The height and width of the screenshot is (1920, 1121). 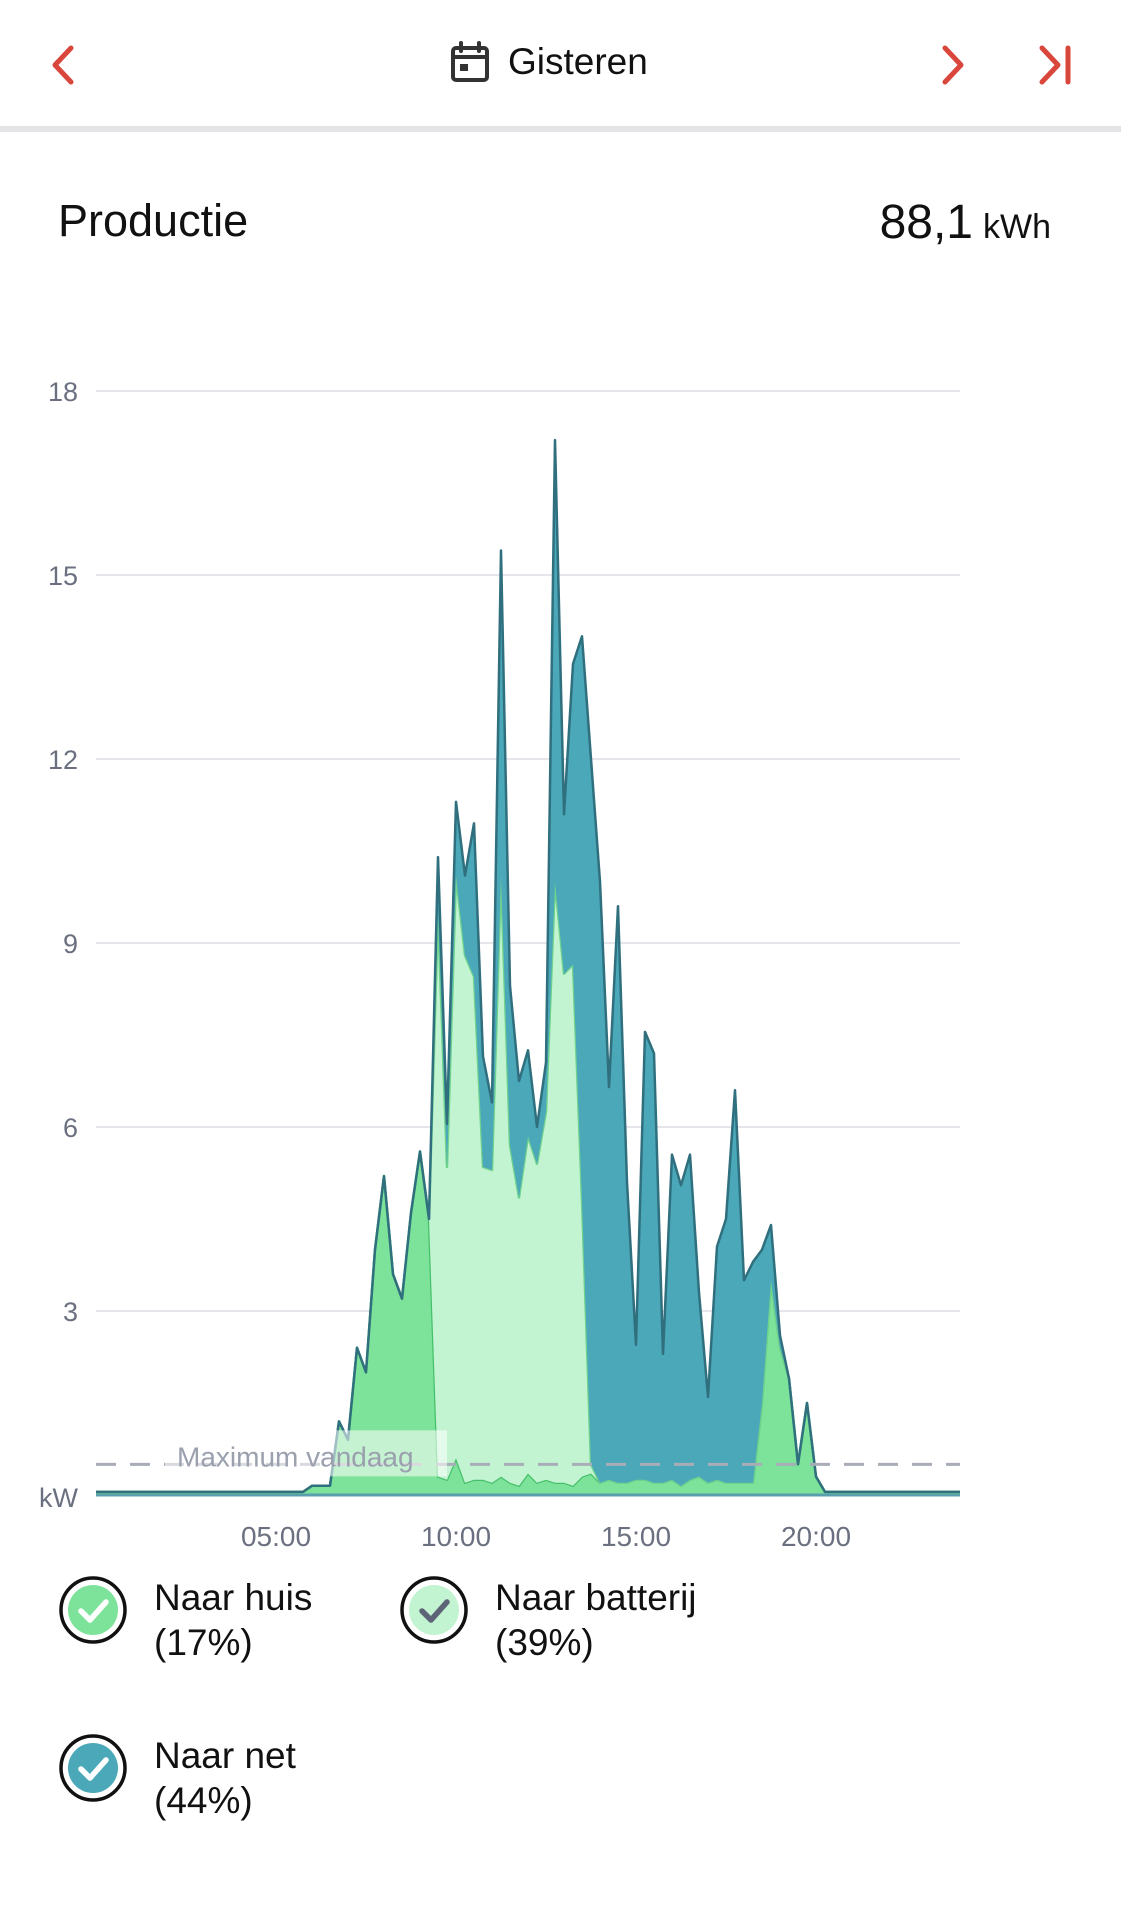 What do you see at coordinates (578, 61) in the screenshot?
I see `date-label: Gisteren` at bounding box center [578, 61].